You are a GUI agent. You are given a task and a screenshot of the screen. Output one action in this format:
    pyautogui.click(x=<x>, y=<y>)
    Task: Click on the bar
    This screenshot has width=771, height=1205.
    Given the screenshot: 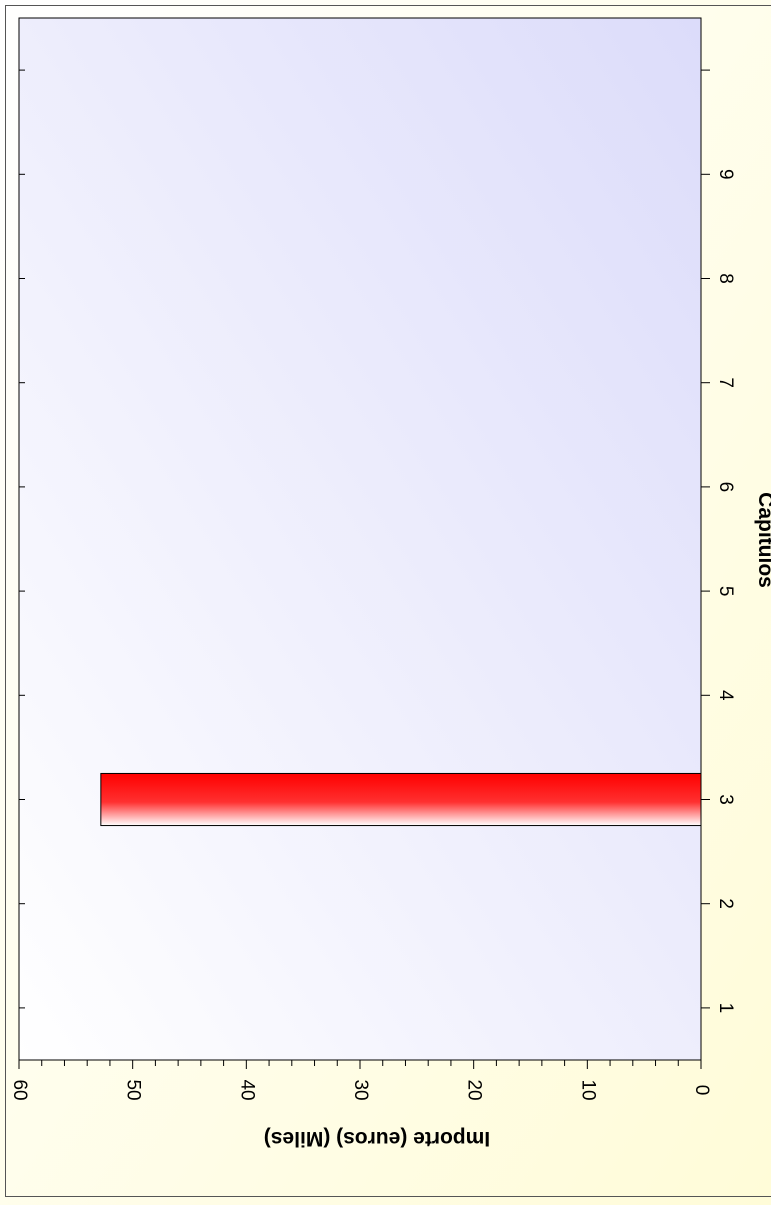 What is the action you would take?
    pyautogui.click(x=401, y=799)
    